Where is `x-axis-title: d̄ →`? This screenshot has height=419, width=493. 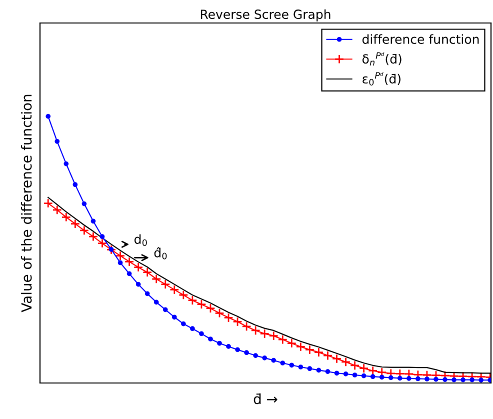
x-axis-title: d̄ → is located at coordinates (266, 398).